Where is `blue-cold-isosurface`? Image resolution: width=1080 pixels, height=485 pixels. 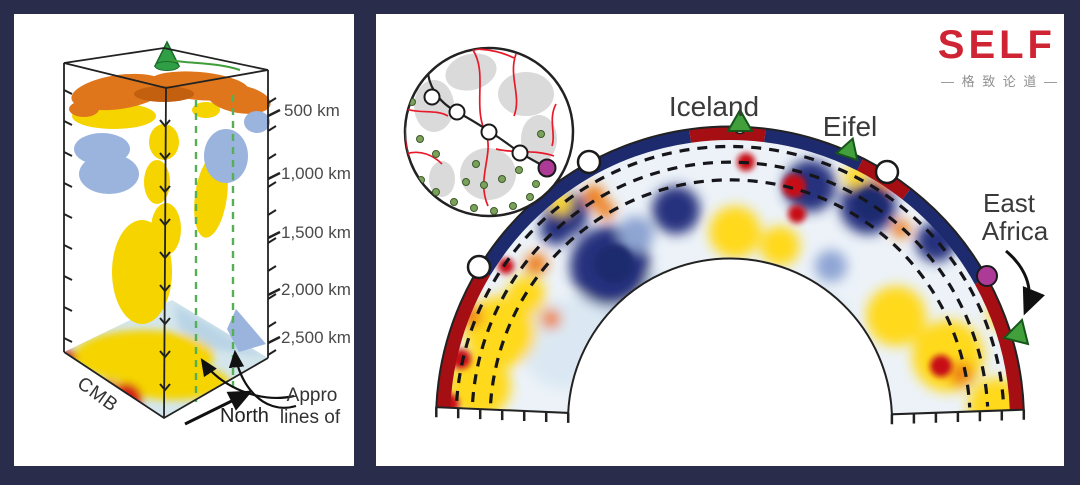
blue-cold-isosurface is located at coordinates (172, 231).